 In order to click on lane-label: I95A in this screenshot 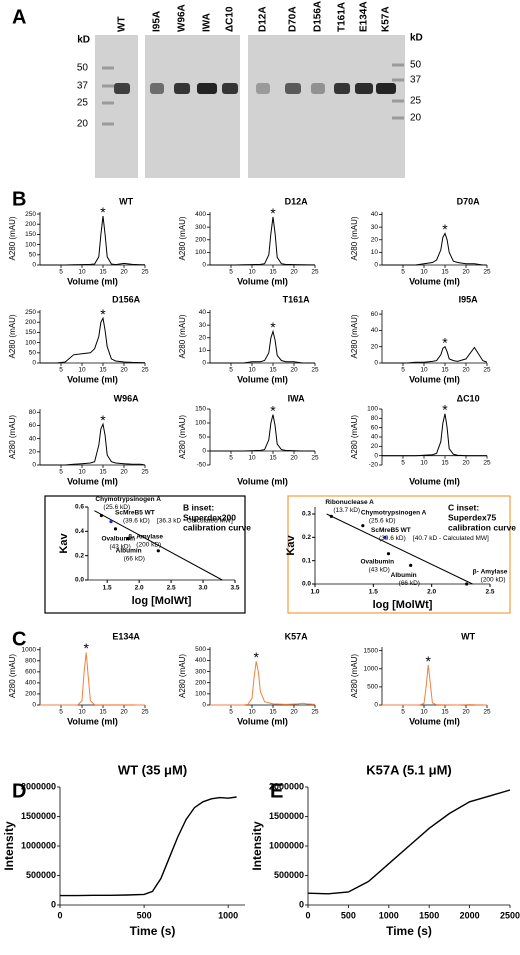, I will do `click(157, 21)`.